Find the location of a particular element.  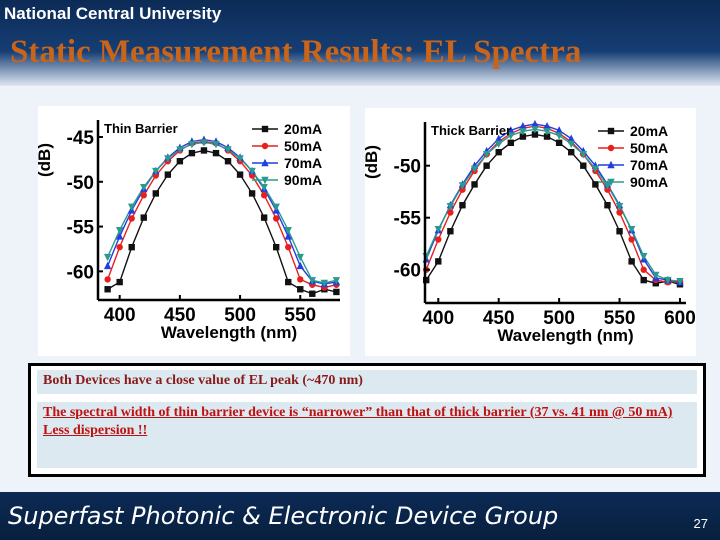

series-line is located at coordinates (553, 203).